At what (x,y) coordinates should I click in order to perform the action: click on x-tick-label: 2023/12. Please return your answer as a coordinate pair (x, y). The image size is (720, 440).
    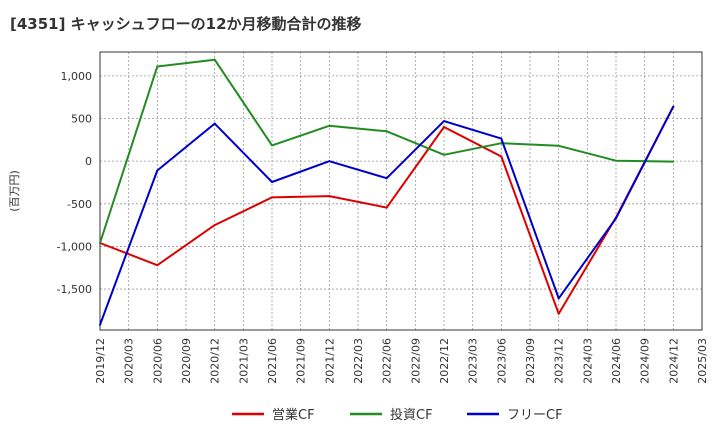
    Looking at the image, I should click on (559, 361).